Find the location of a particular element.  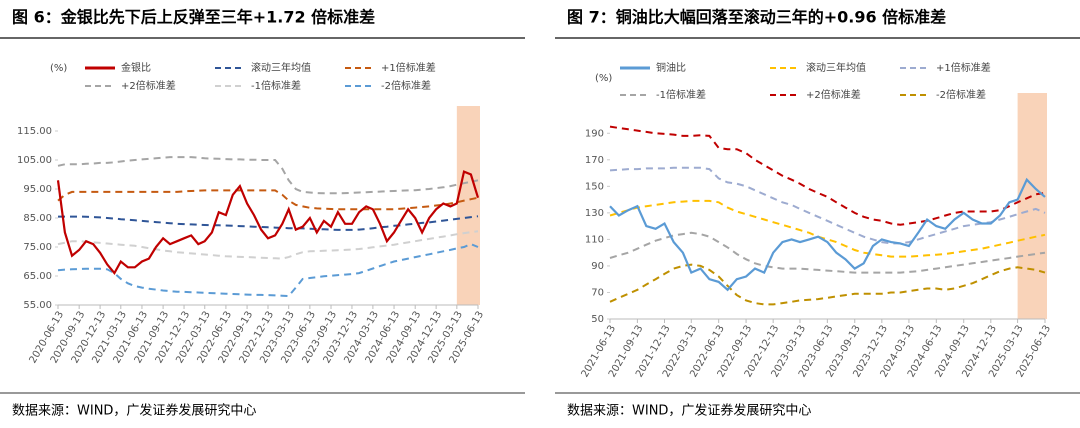

chart-title: 图 6：金银比先下后上反弹至三年+1.72 倍标准差 is located at coordinates (193, 17).